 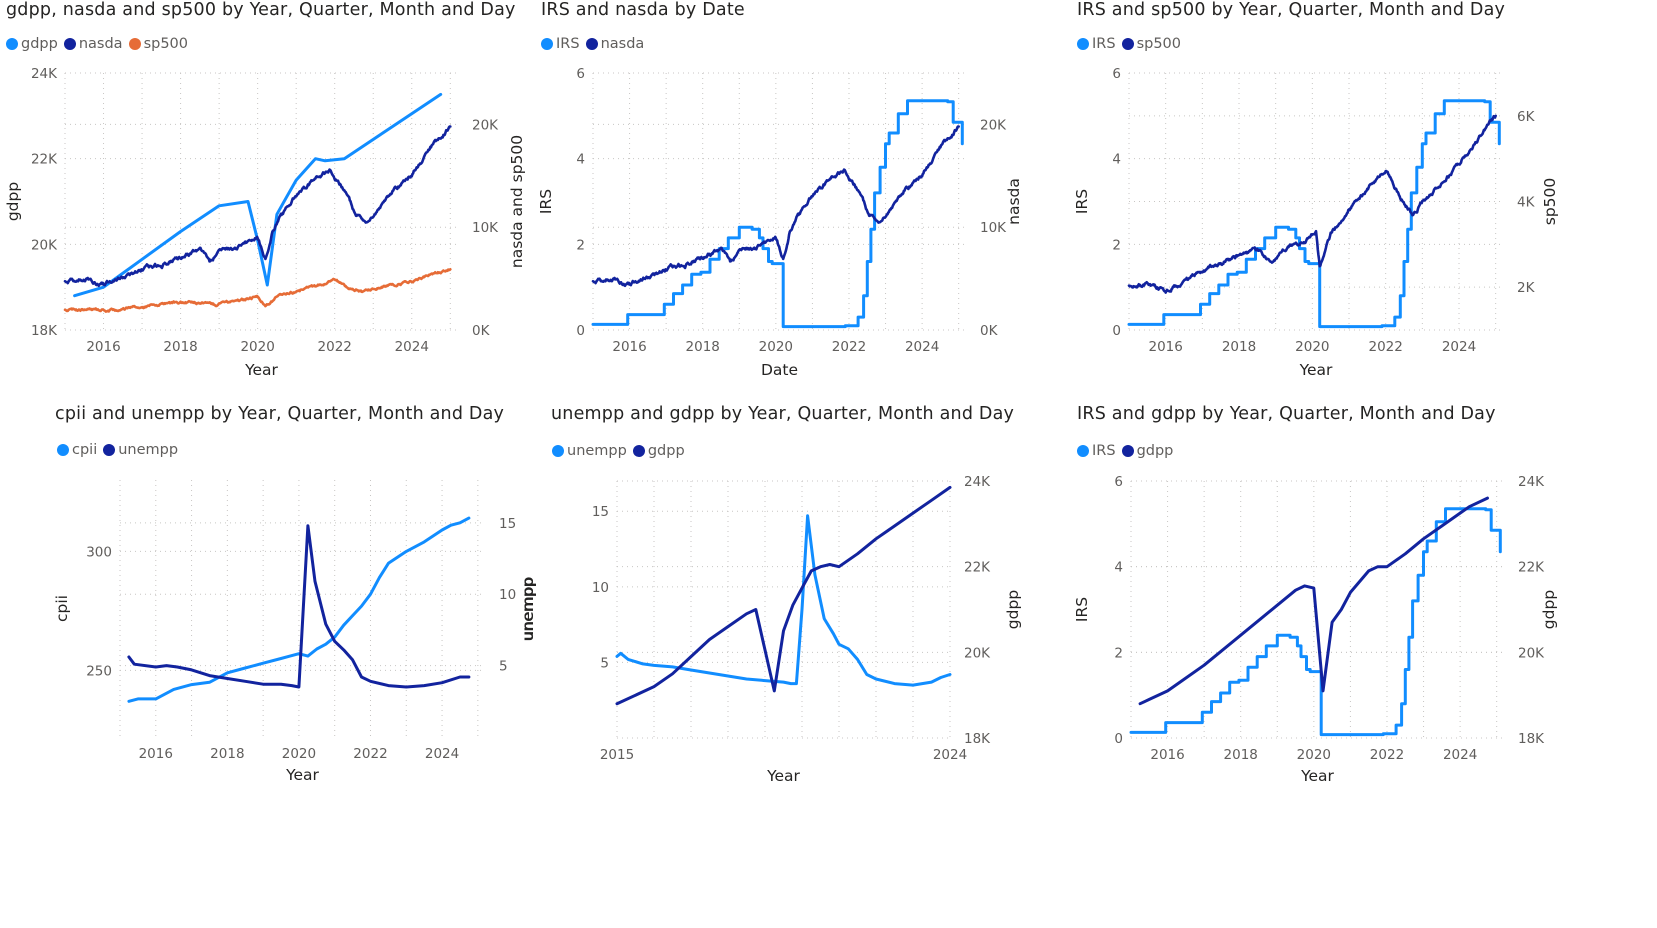 What do you see at coordinates (257, 347) in the screenshot?
I see `x-tick-label: 2020` at bounding box center [257, 347].